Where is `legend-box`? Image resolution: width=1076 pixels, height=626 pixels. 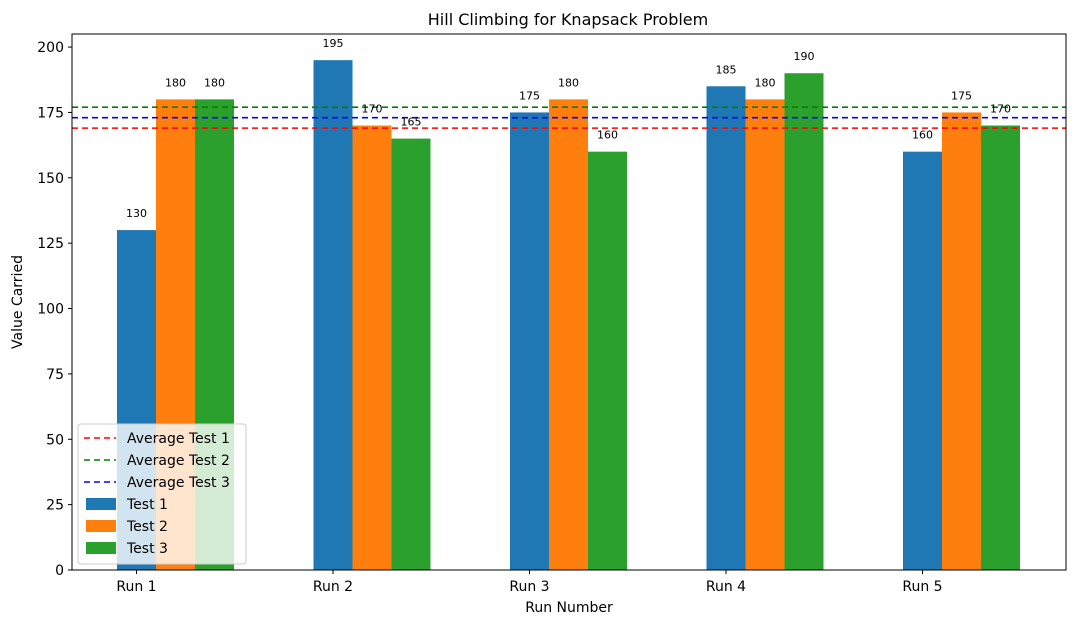
legend-box is located at coordinates (162, 494).